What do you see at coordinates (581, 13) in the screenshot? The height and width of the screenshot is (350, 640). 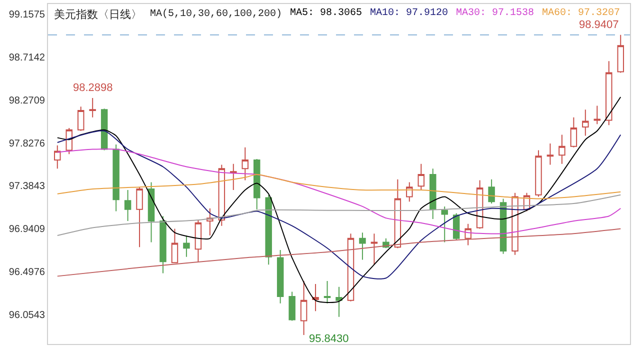 I see `text: MA60: 97.3207` at bounding box center [581, 13].